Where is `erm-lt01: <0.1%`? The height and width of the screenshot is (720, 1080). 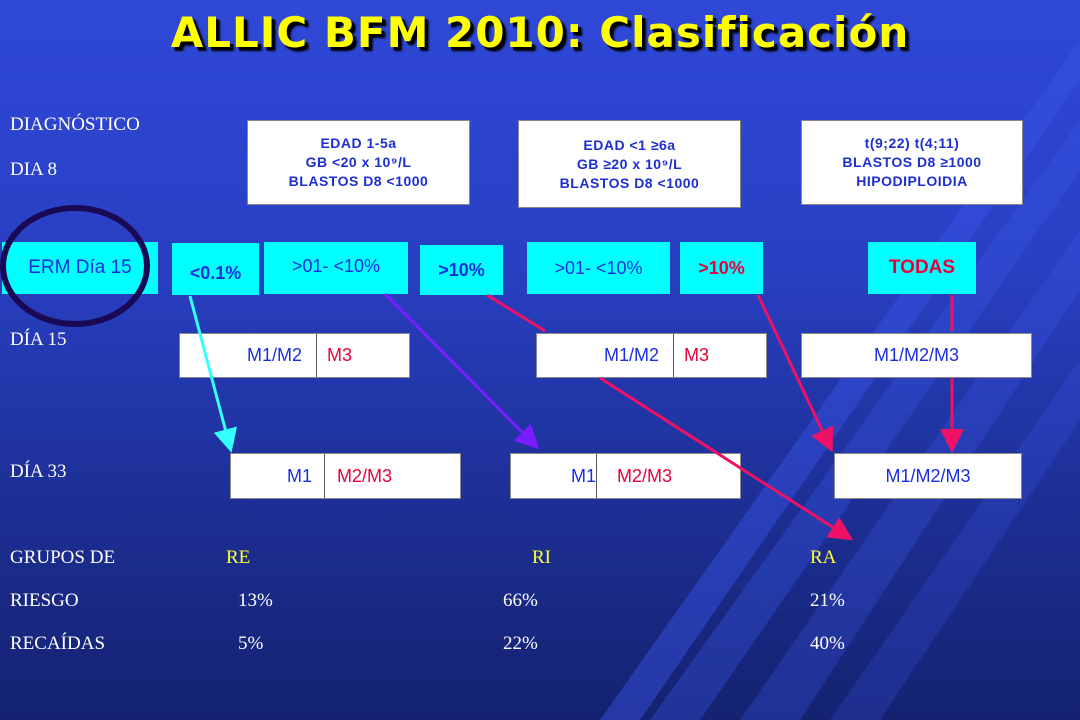
erm-lt01: <0.1% is located at coordinates (215, 269).